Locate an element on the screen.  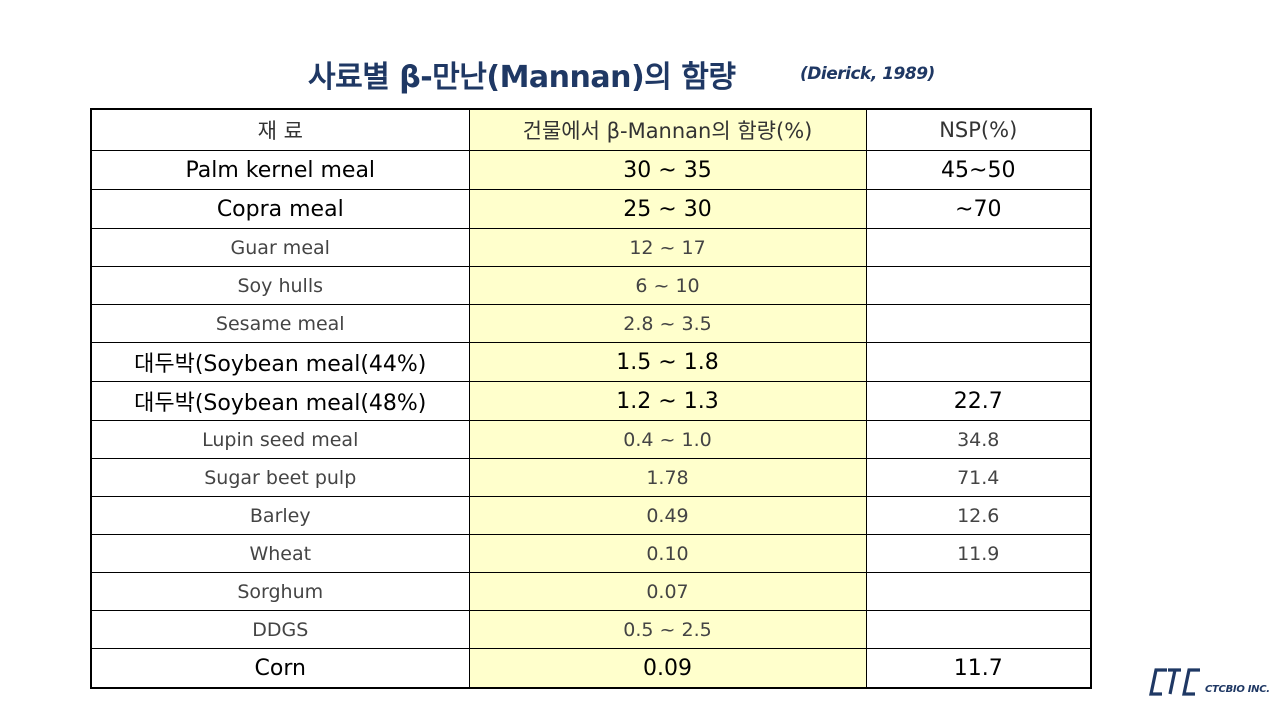
cell-mannan: 12 ~ 17 is located at coordinates (667, 247).